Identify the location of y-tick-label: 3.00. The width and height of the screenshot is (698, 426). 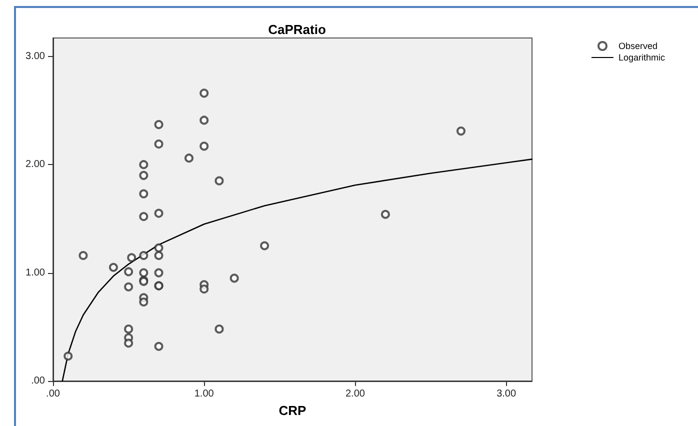
(36, 56).